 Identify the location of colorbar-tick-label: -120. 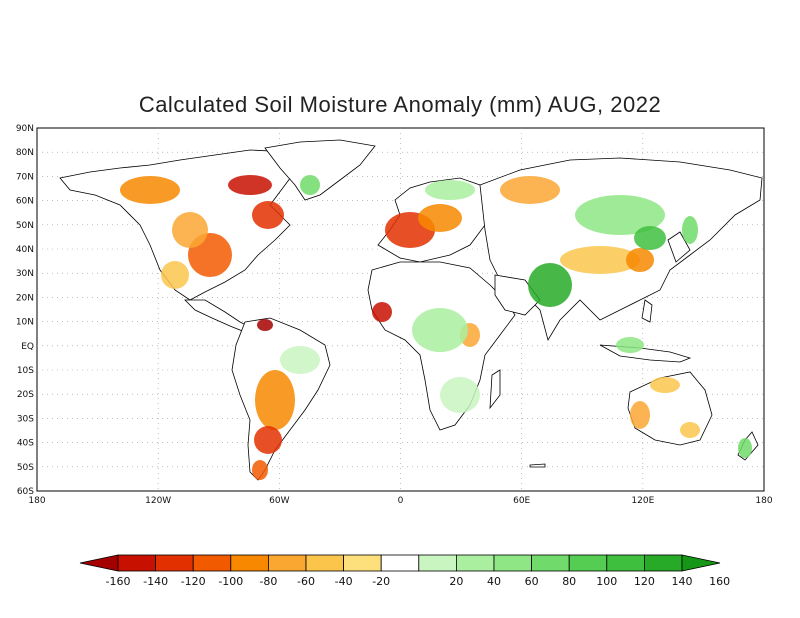
(193, 581).